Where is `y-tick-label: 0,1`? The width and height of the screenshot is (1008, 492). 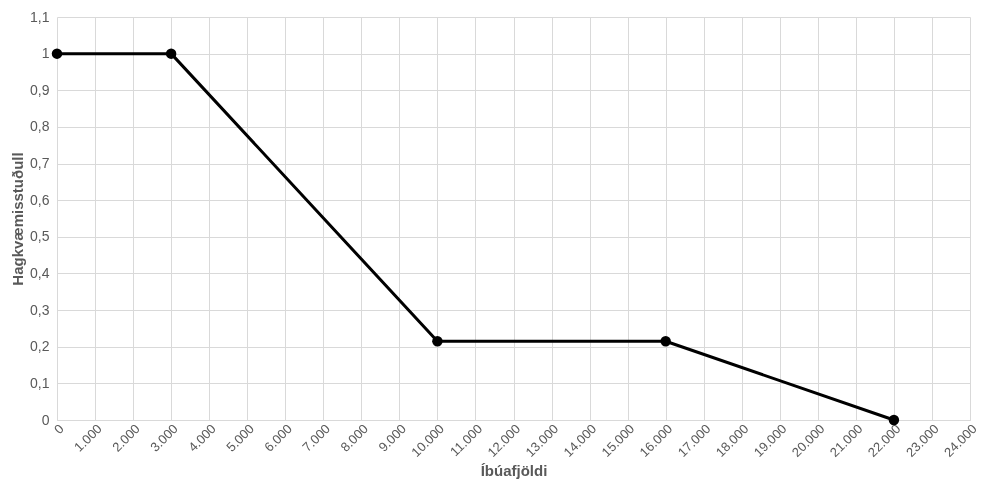 y-tick-label: 0,1 is located at coordinates (40, 382).